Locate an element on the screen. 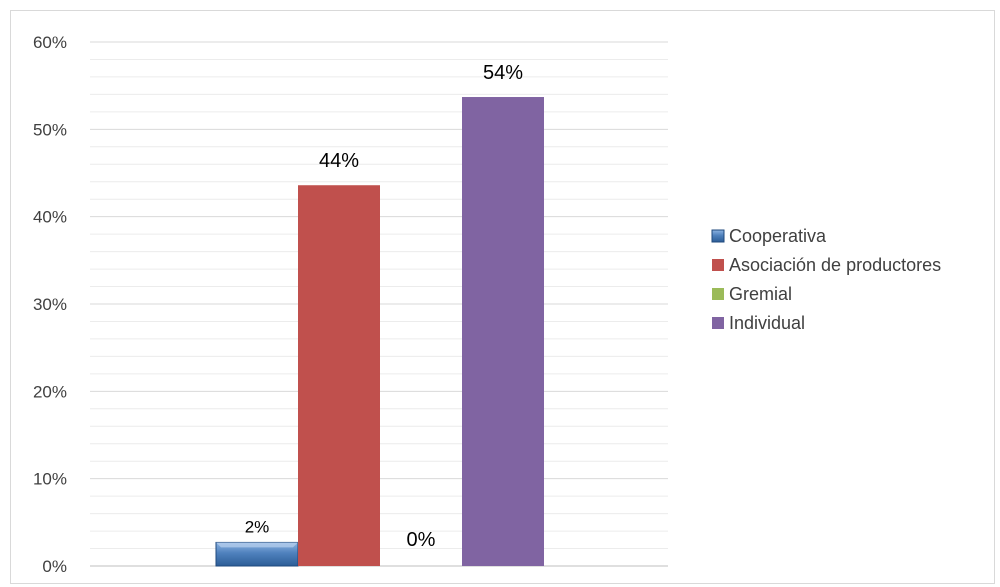 The width and height of the screenshot is (1000, 587). legend-label: Individual is located at coordinates (767, 323).